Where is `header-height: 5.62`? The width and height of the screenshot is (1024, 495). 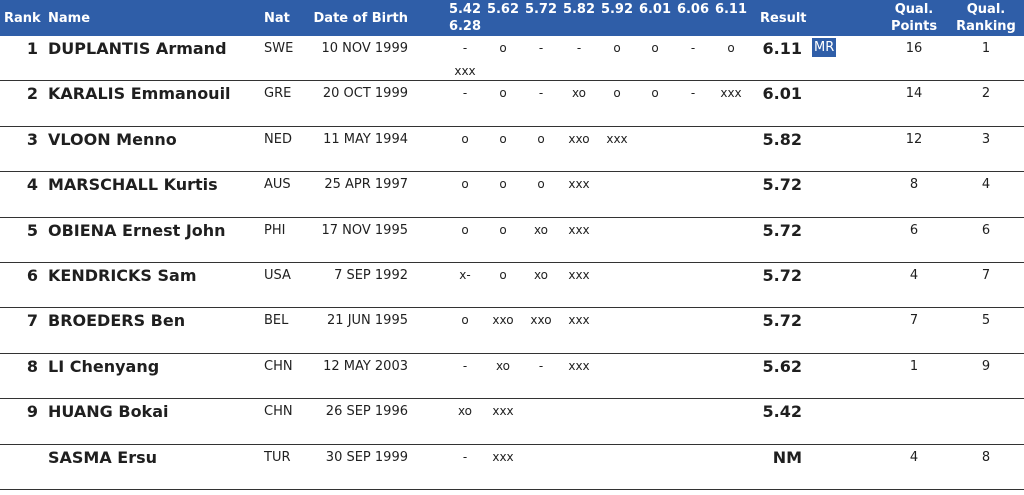
header-height: 5.62 is located at coordinates (503, 9).